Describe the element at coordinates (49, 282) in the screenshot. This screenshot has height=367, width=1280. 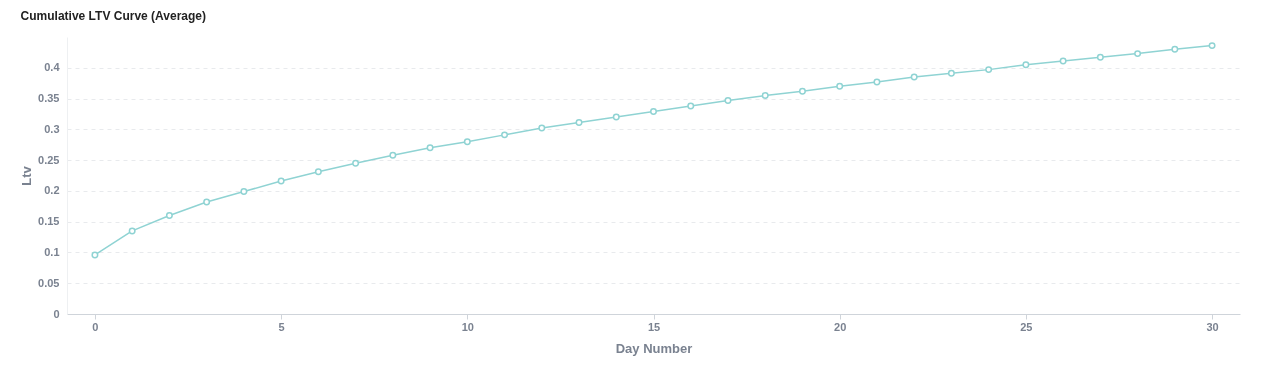
I see `y-tick-label: 0.05` at that location.